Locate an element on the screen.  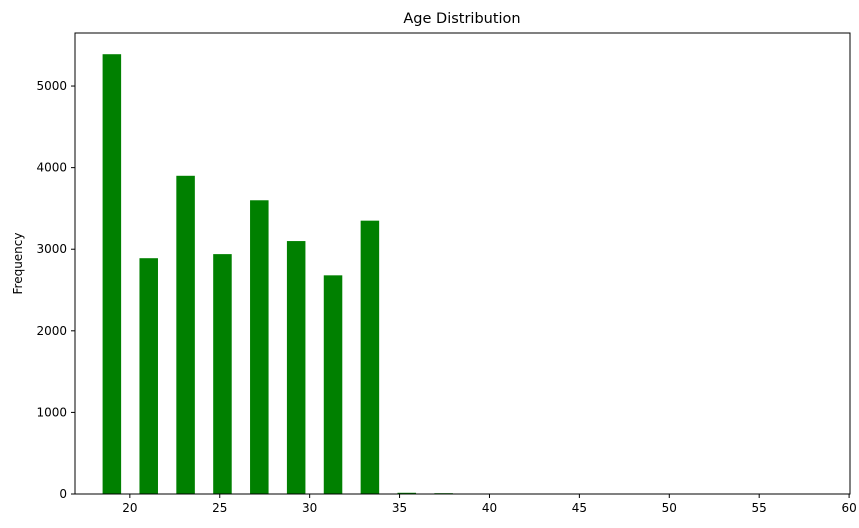
x-tick-label-20: 20 is located at coordinates (129, 508).